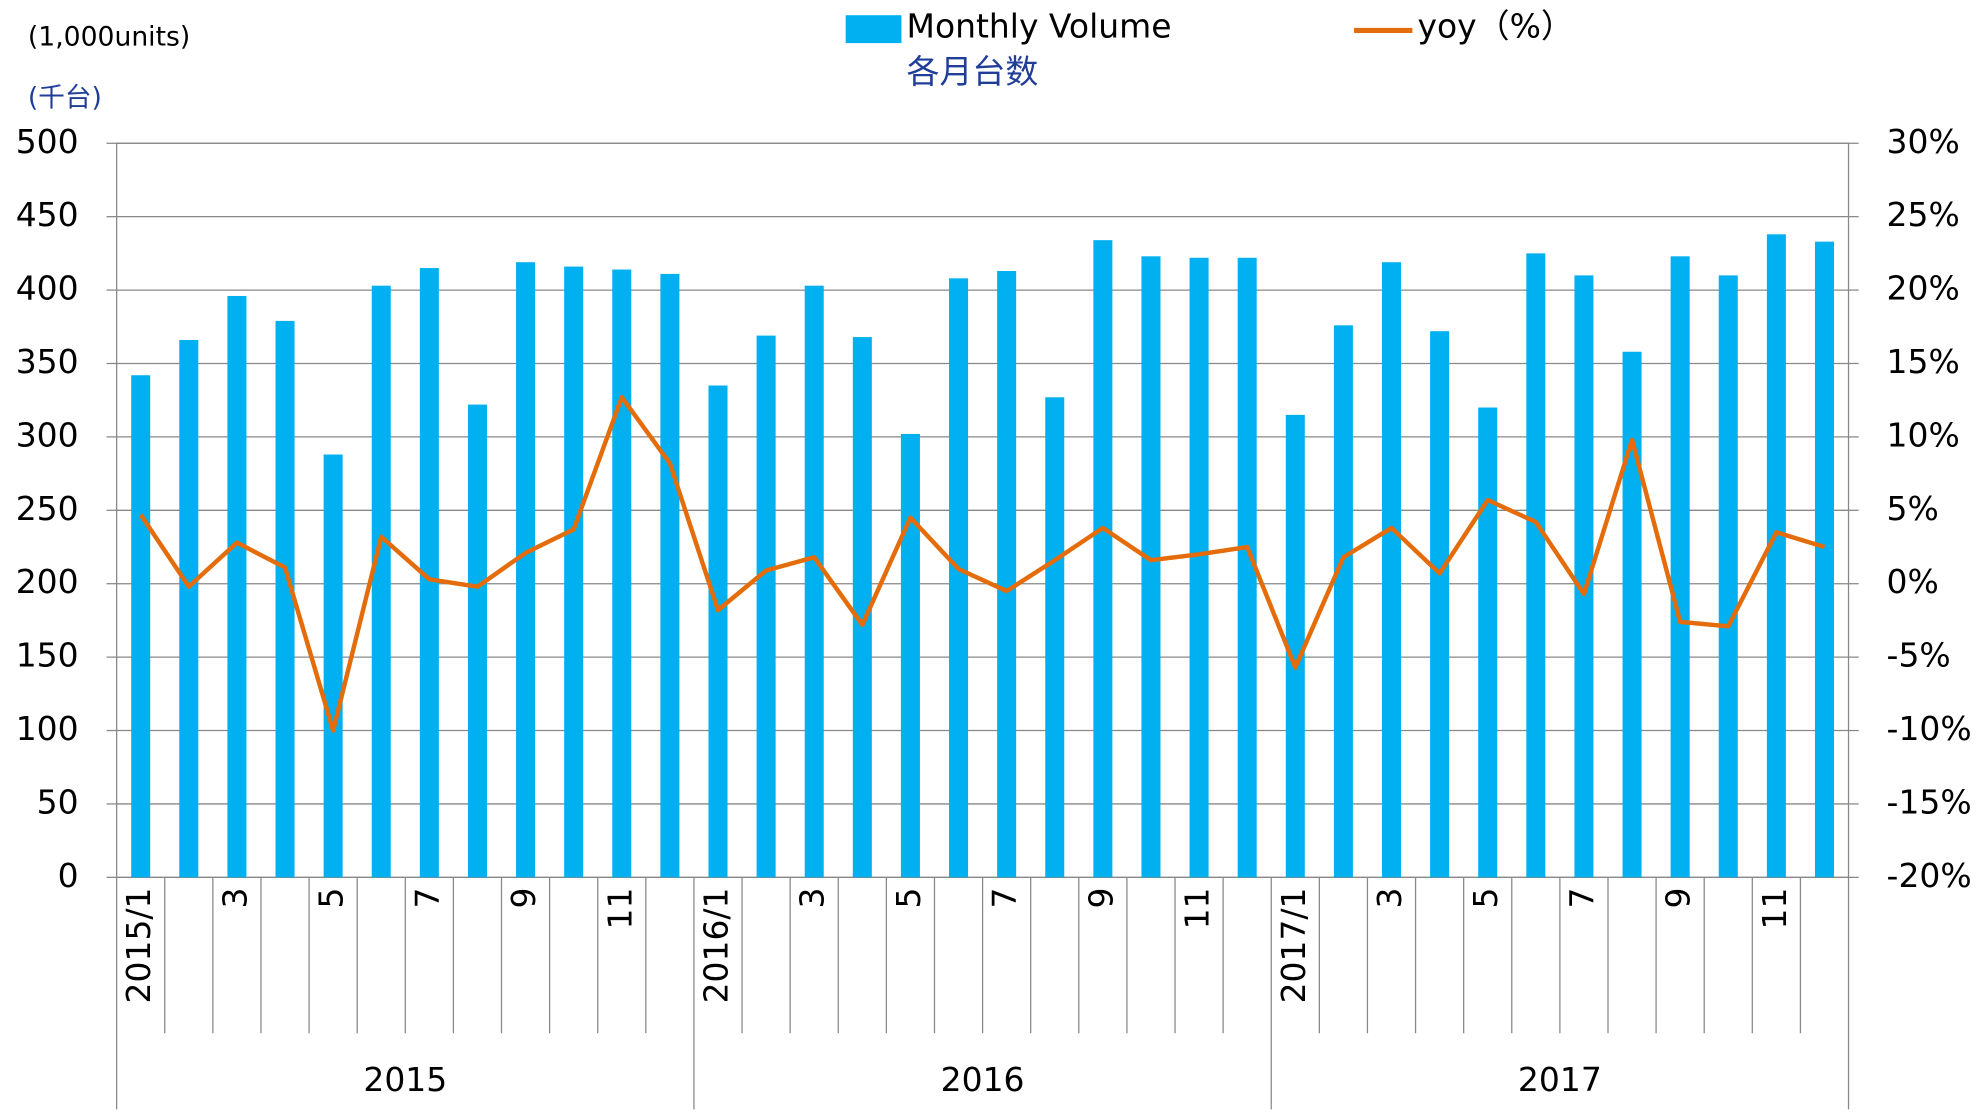 The height and width of the screenshot is (1114, 1988). What do you see at coordinates (47, 508) in the screenshot?
I see `y-tick-label: 250` at bounding box center [47, 508].